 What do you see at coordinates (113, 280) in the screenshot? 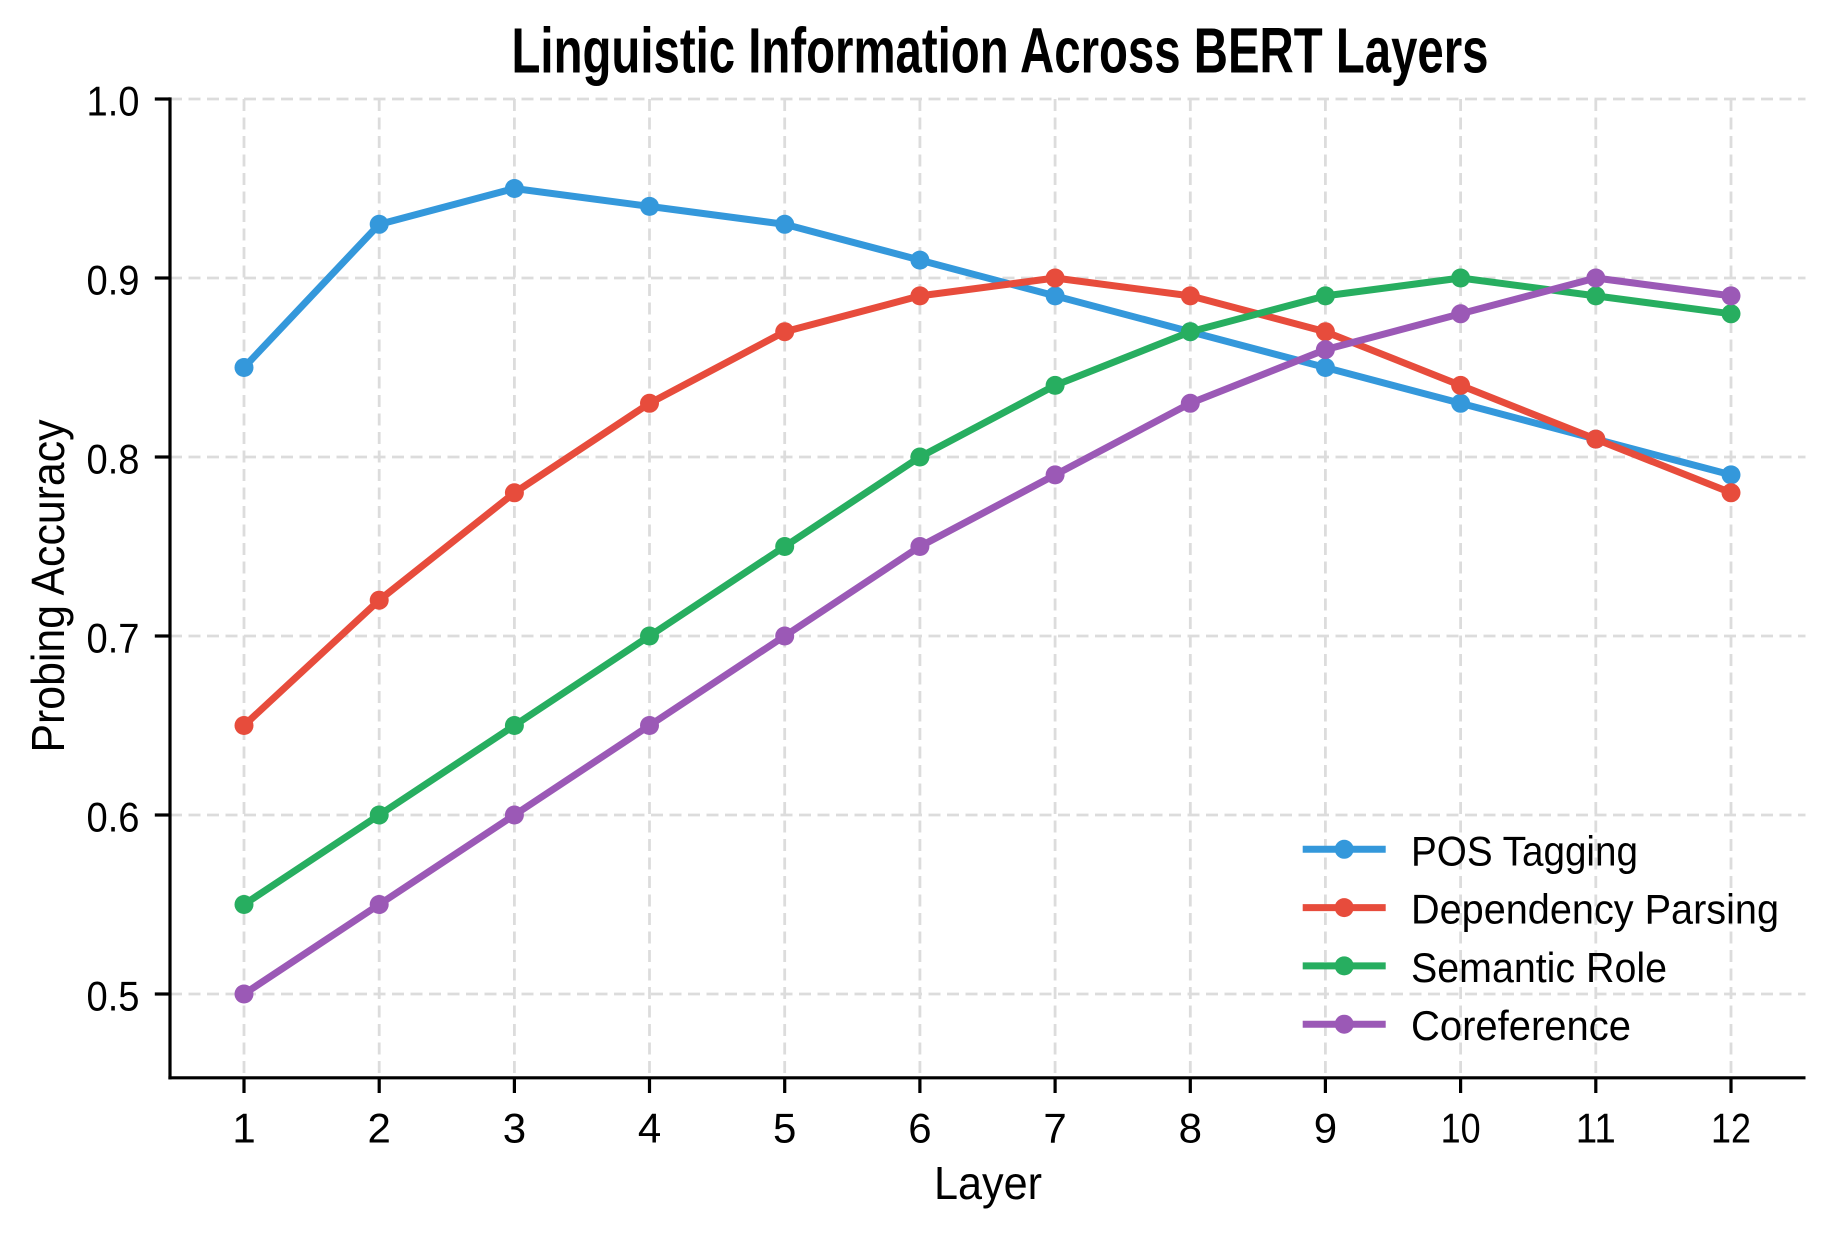
I see `svg-text: 0.9` at bounding box center [113, 280].